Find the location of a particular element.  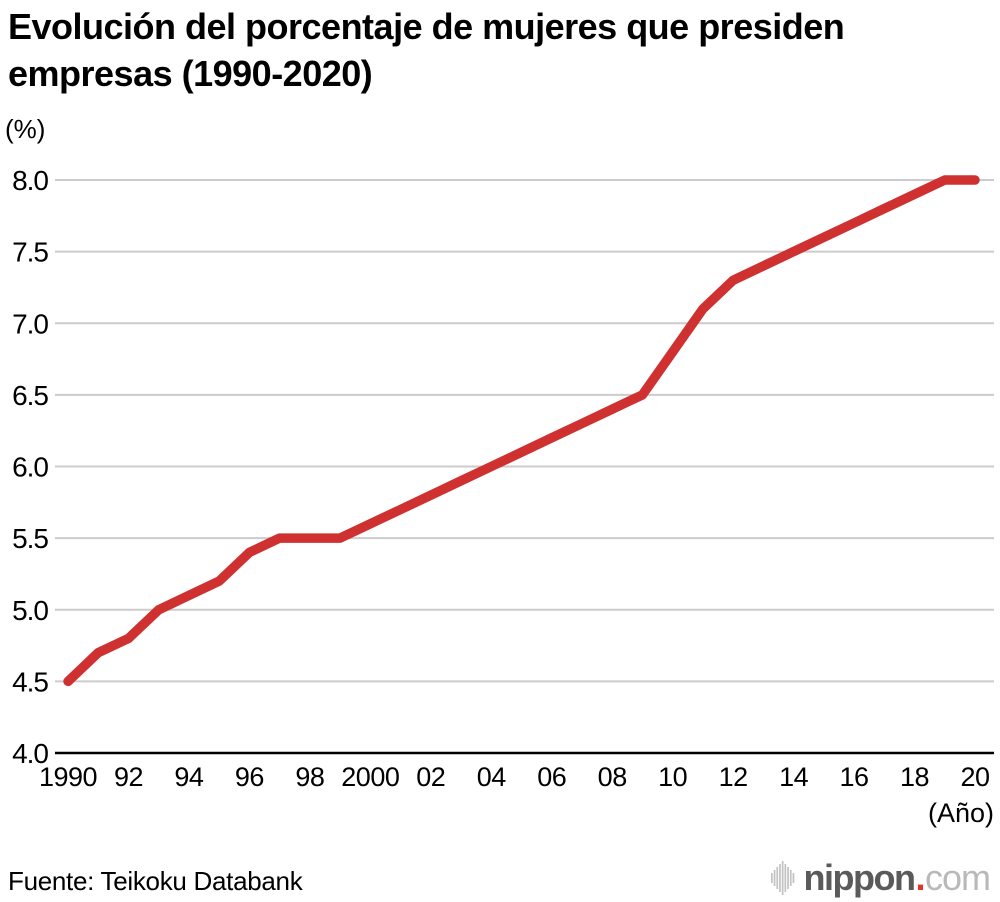

y-axis-tick-label: 5.5 is located at coordinates (30, 538).